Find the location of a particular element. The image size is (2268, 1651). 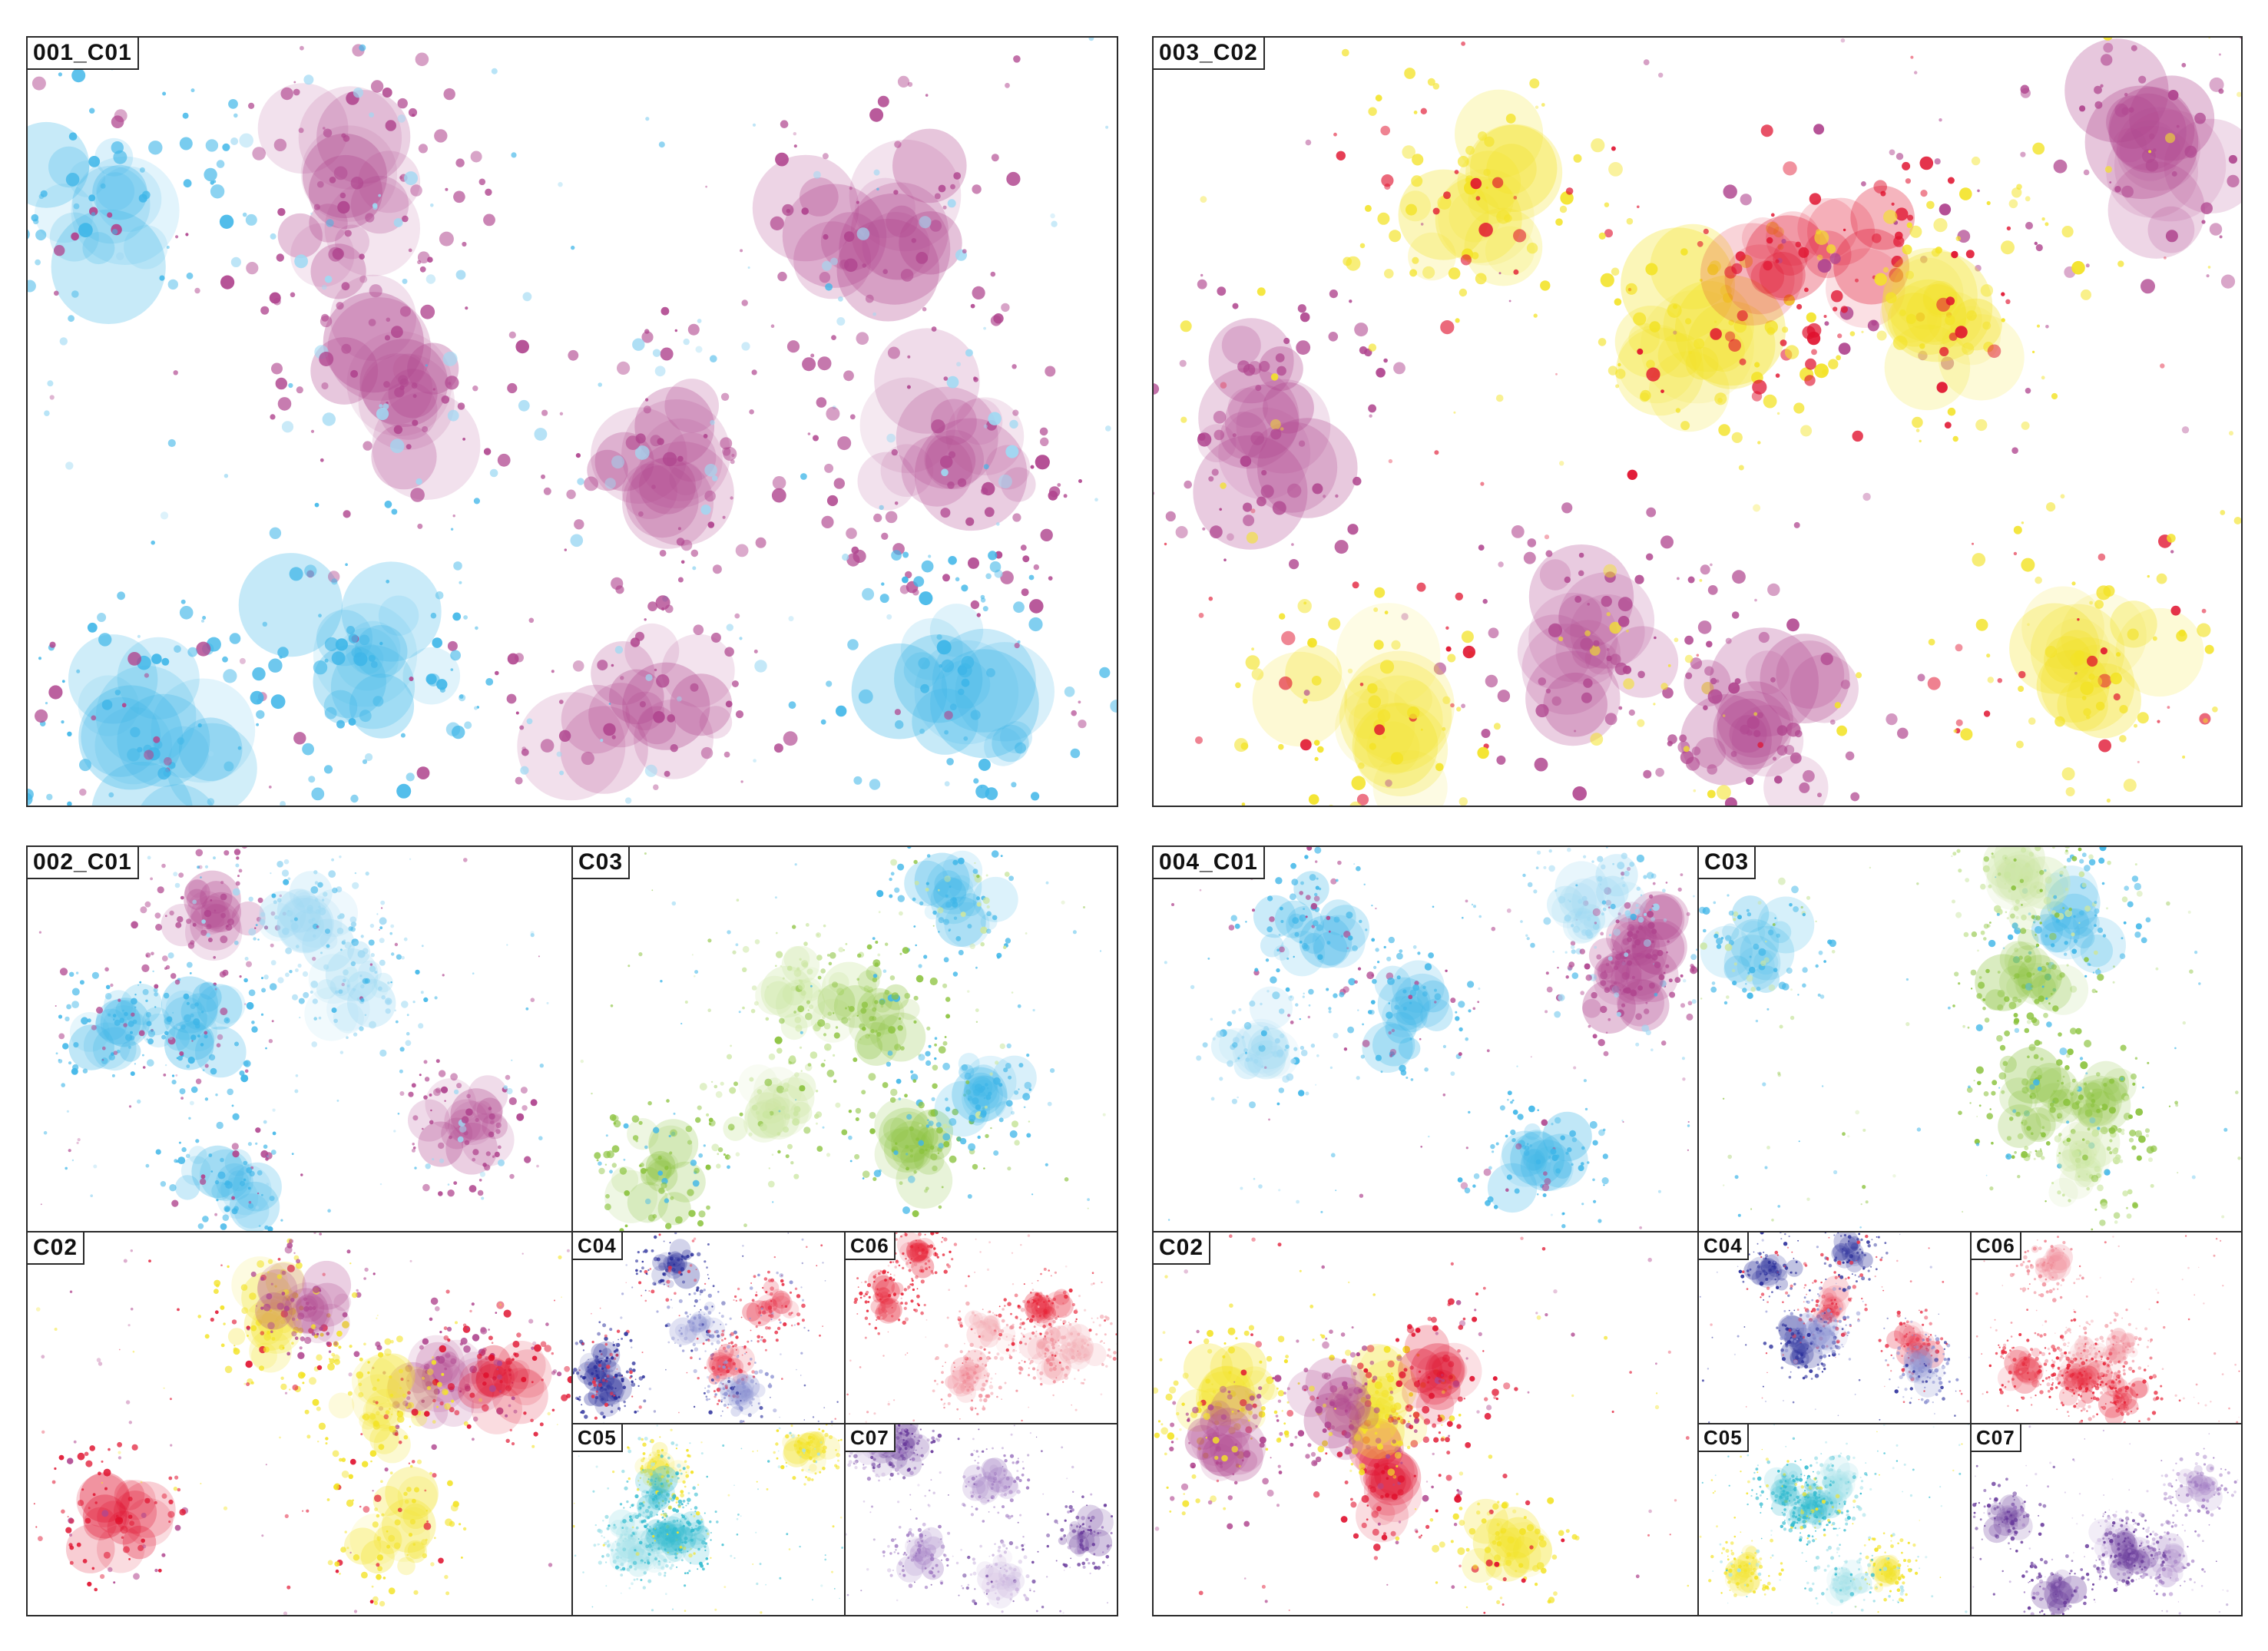

texture-preview-004-c03: C03 is located at coordinates (1970, 1038).